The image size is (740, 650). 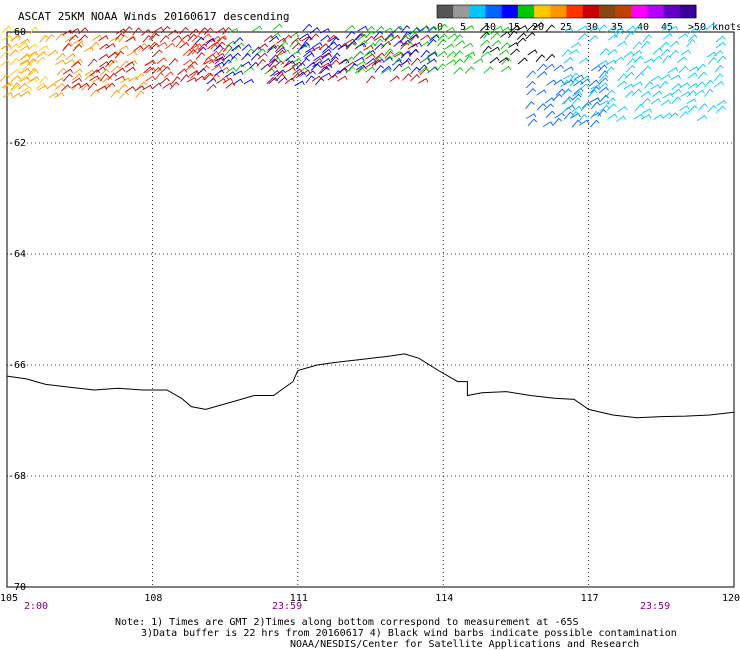 I want to click on legend-tick-label: 40, so click(x=643, y=27).